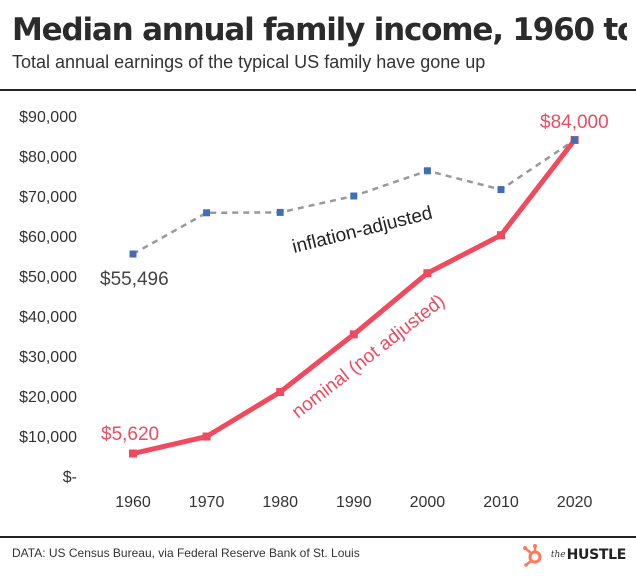 The height and width of the screenshot is (576, 636). I want to click on x-tick-label: 1970, so click(207, 502).